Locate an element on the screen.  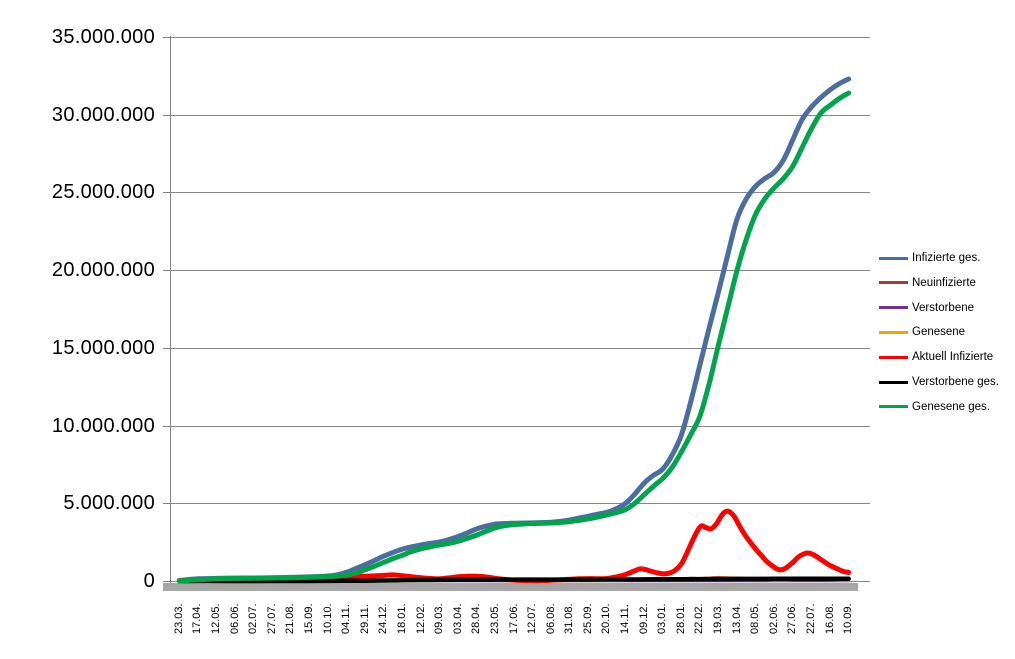
x-tick-label: 13.04. is located at coordinates (736, 618).